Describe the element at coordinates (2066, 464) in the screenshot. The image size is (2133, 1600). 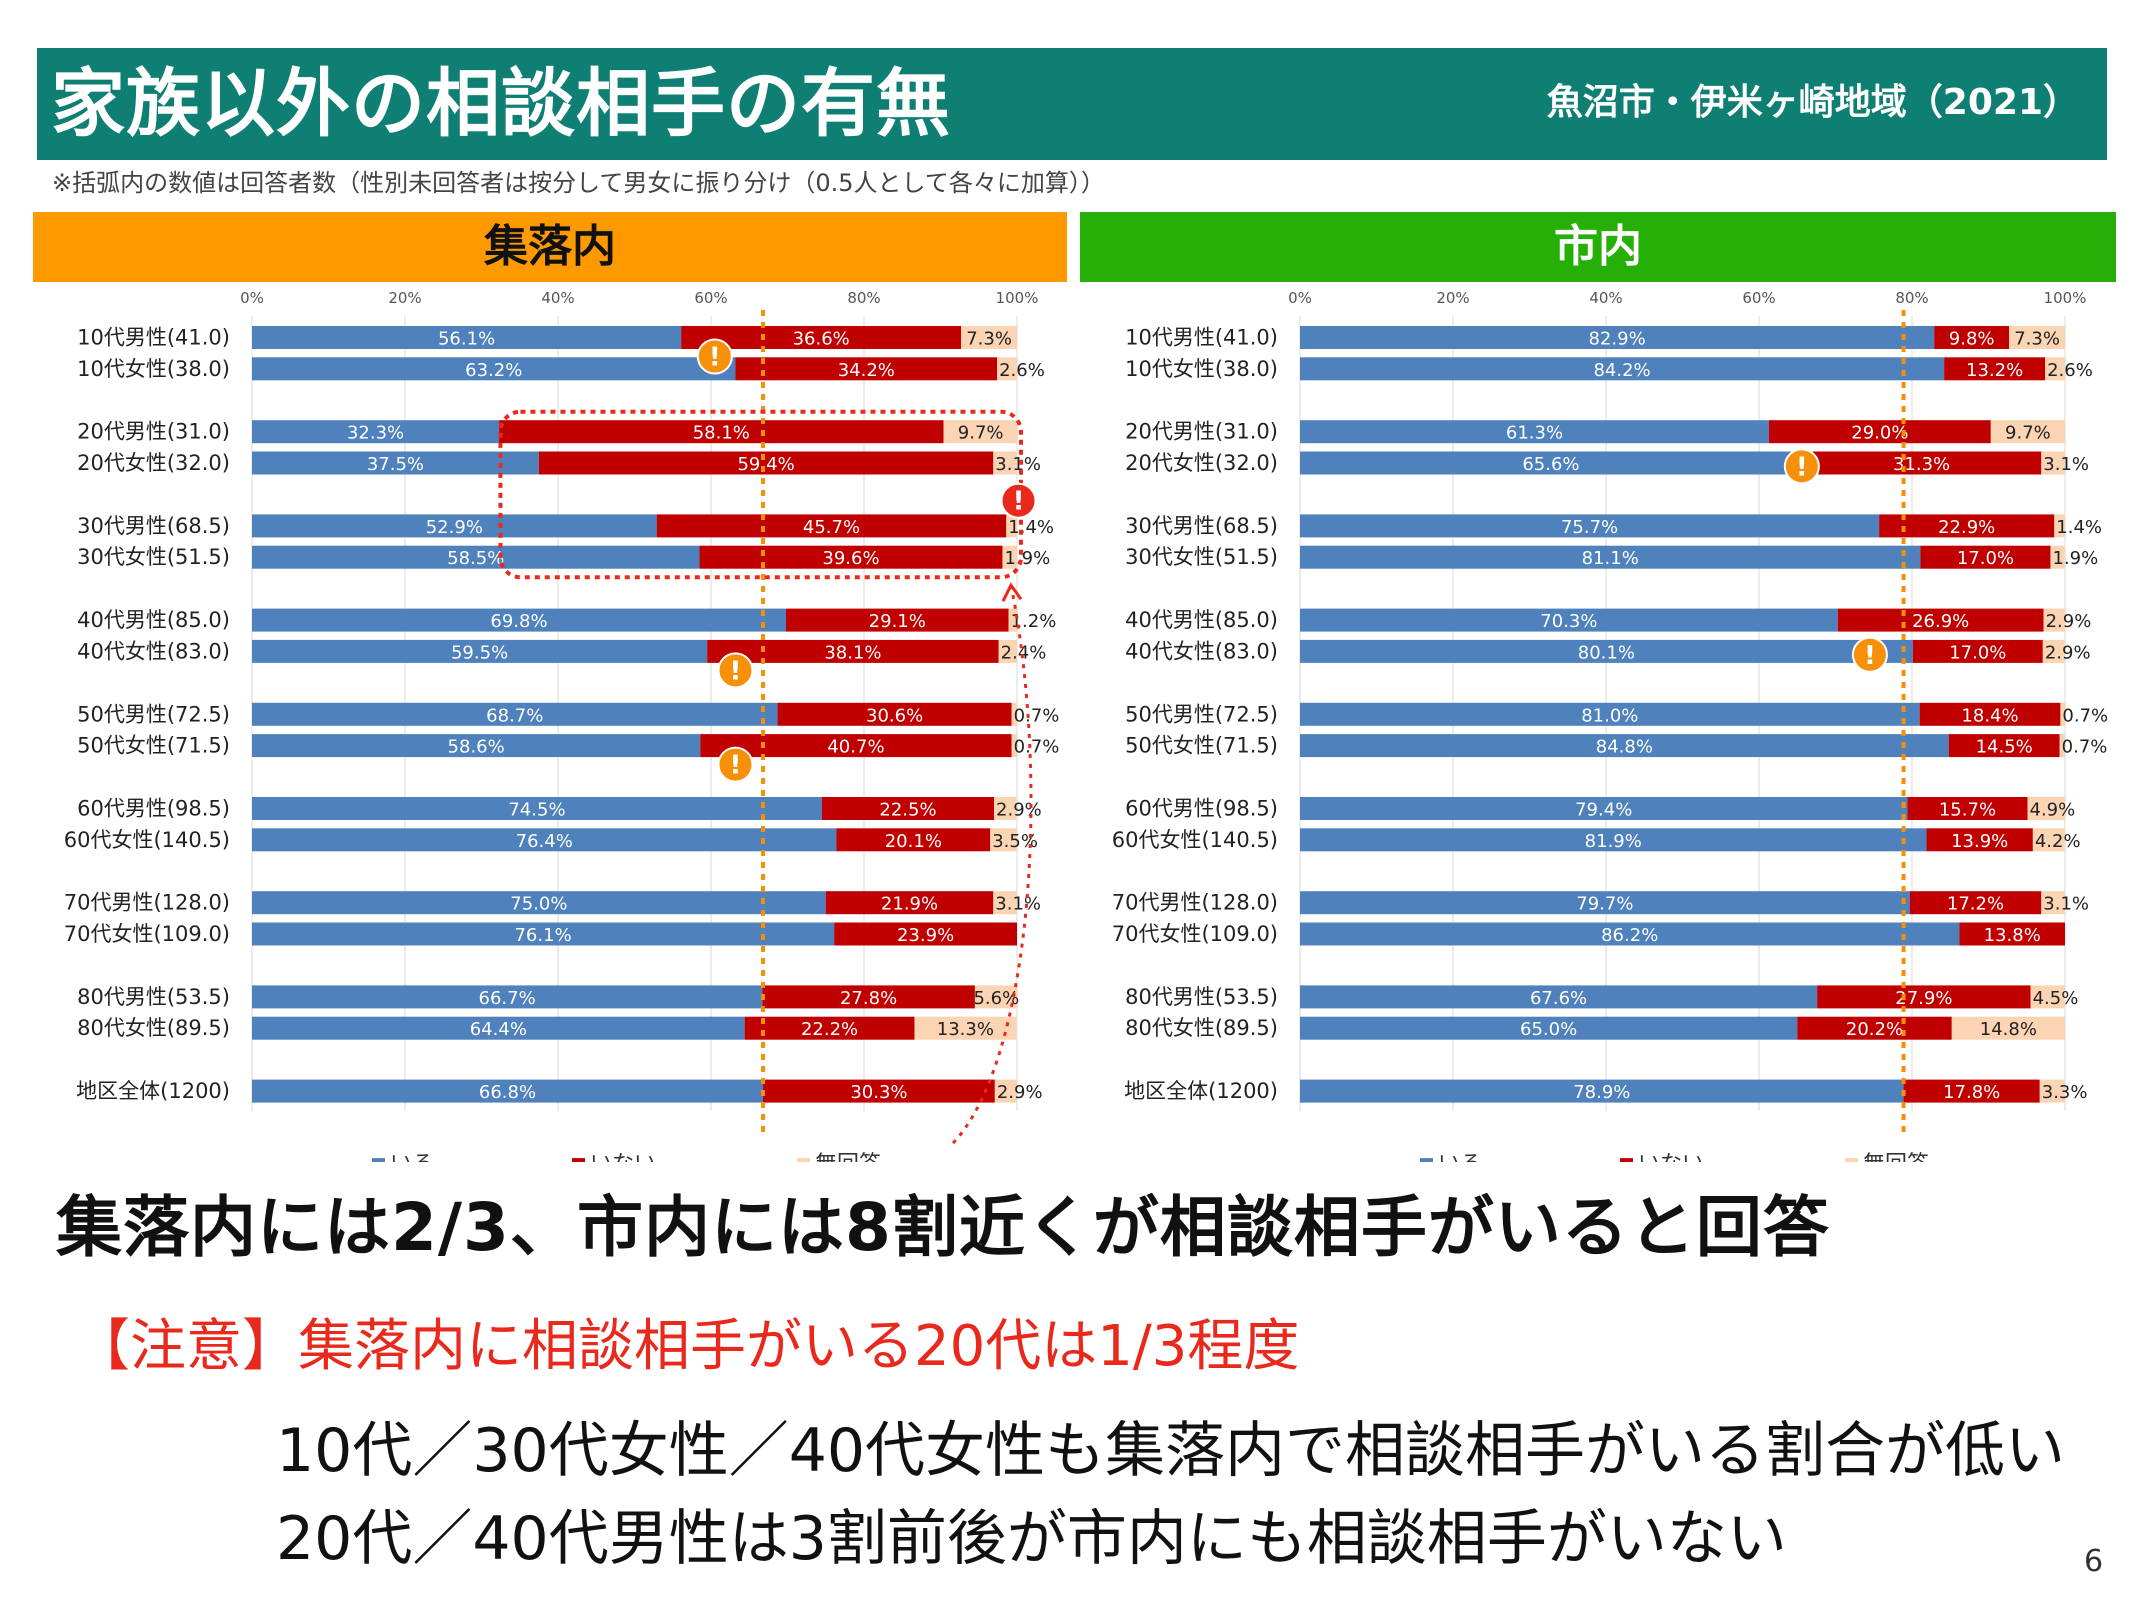
I see `data-label: 3.1%` at that location.